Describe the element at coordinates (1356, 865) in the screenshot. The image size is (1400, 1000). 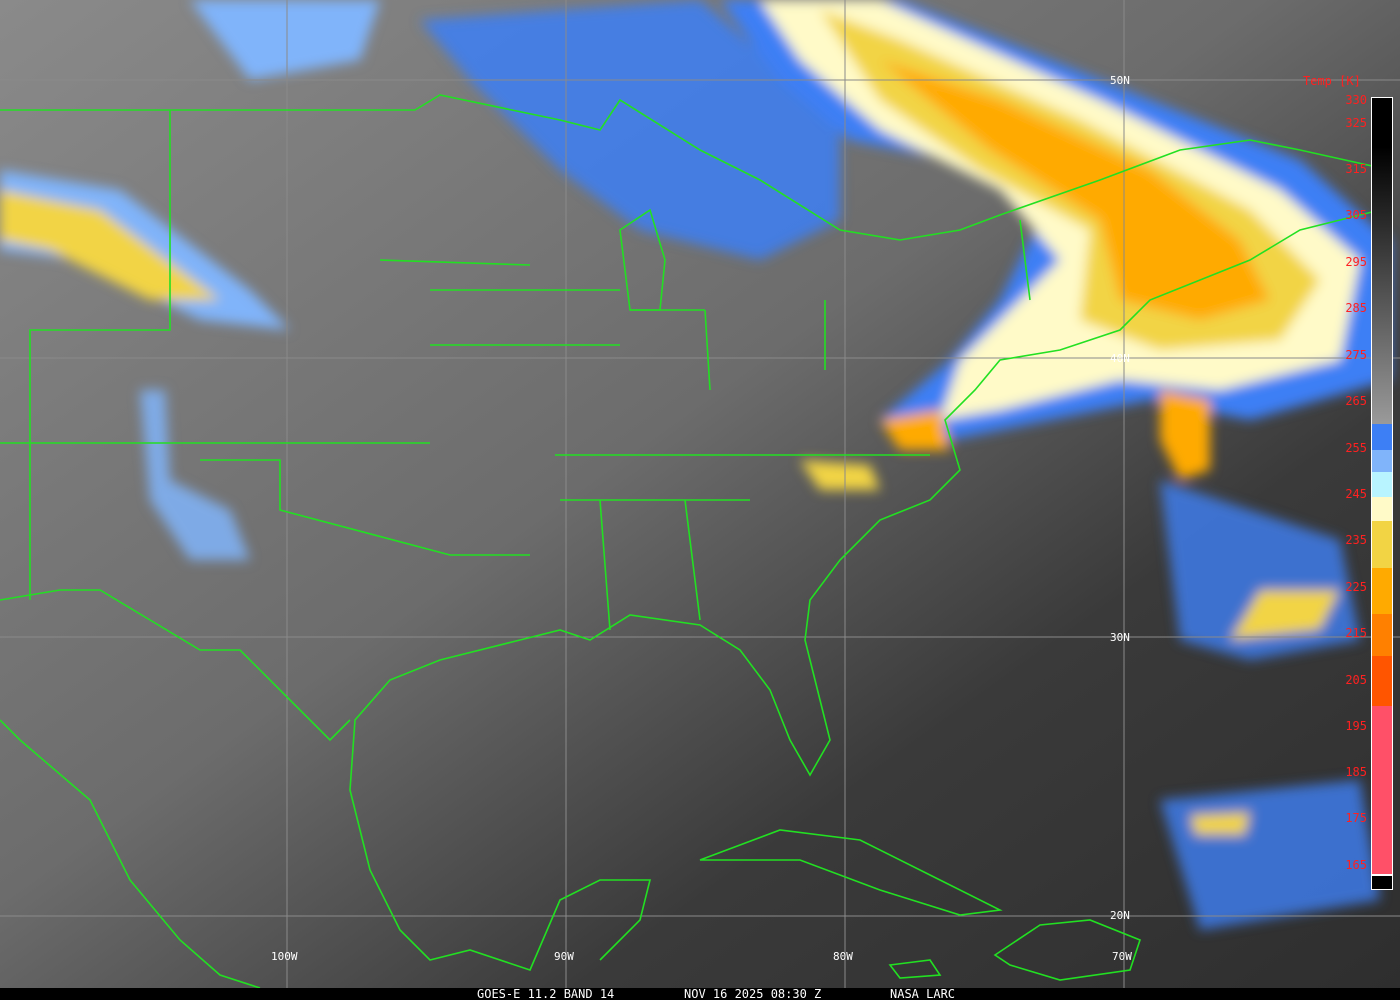
I see `colorbar-label: 165` at that location.